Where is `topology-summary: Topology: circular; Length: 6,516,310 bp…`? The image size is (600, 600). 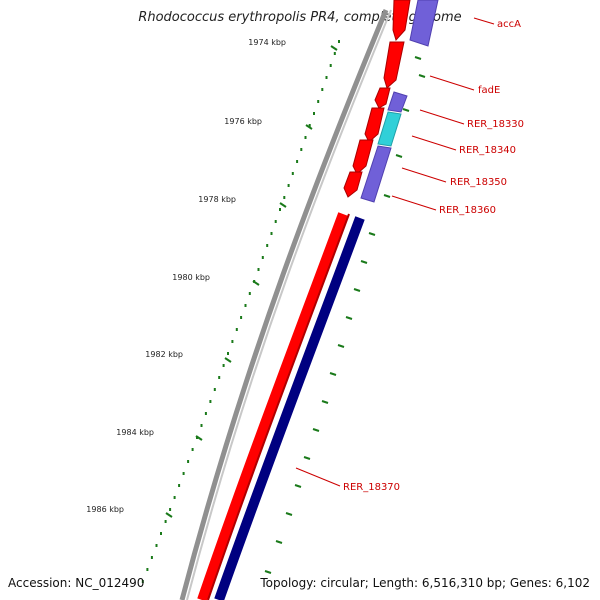 topology-summary: Topology: circular; Length: 6,516,310 bp… is located at coordinates (425, 583).